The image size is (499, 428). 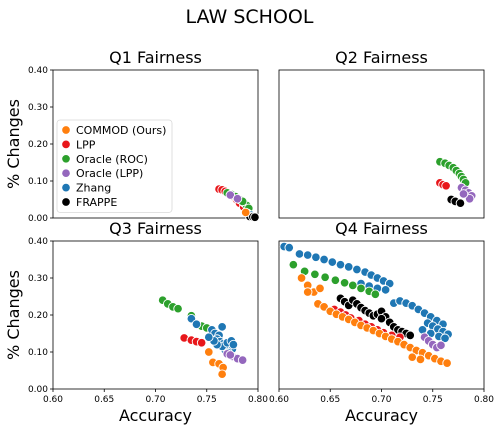 I want to click on legend-item: Oracle (ROC), so click(x=104, y=159).